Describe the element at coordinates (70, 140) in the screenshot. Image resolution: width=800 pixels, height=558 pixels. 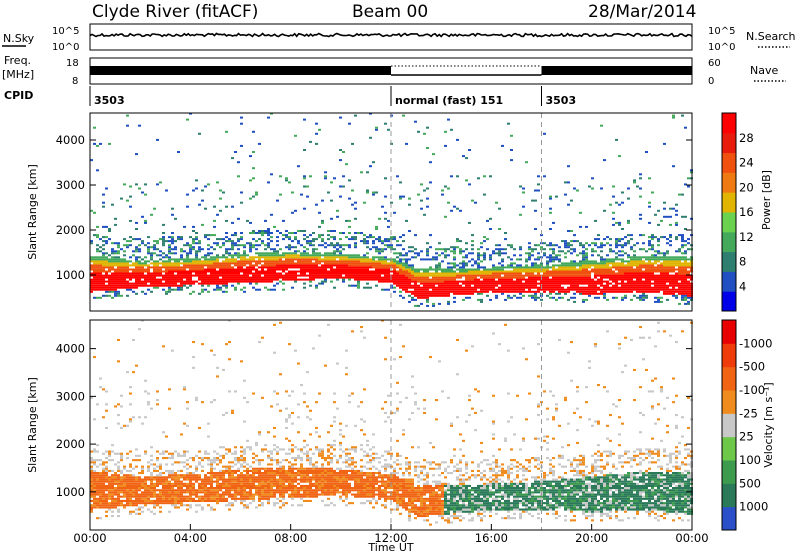
I see `y-tick-label: 4000` at that location.